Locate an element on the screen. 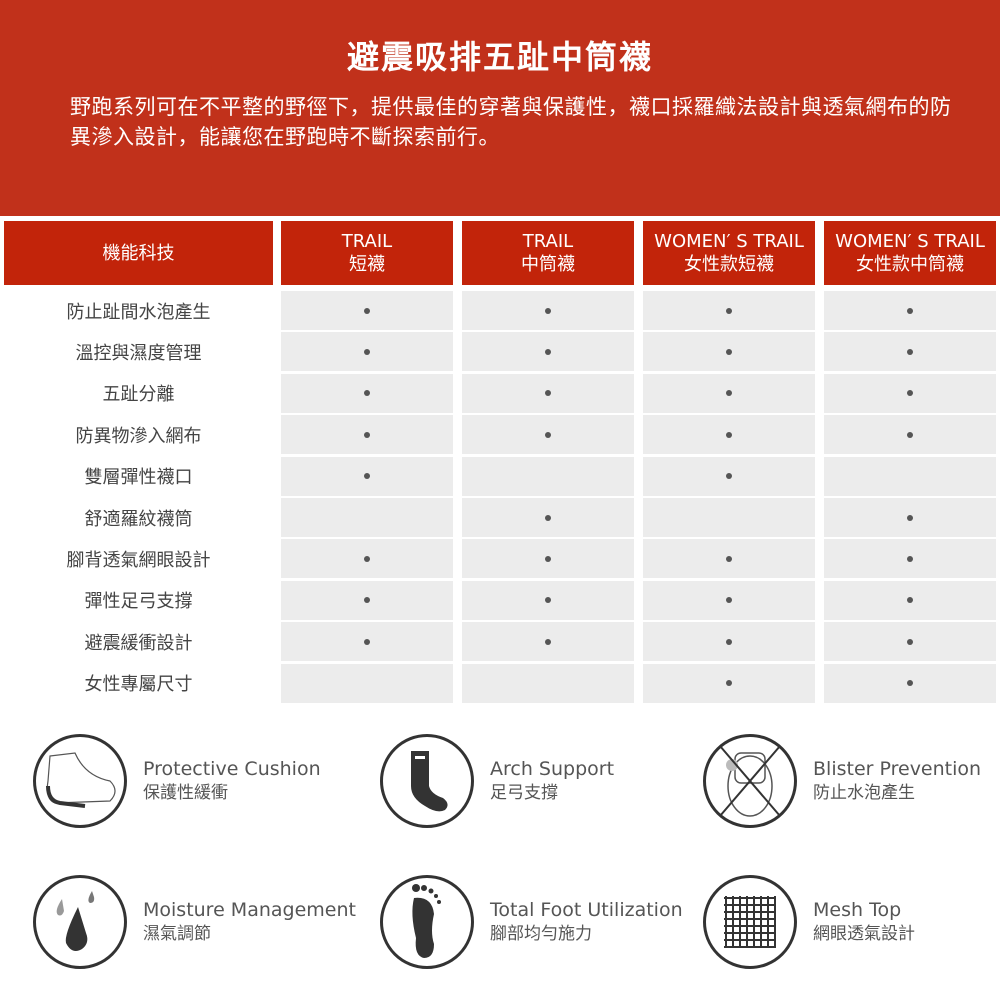 This screenshot has height=1000, width=1000. feature-title-en: Moisture Management is located at coordinates (249, 910).